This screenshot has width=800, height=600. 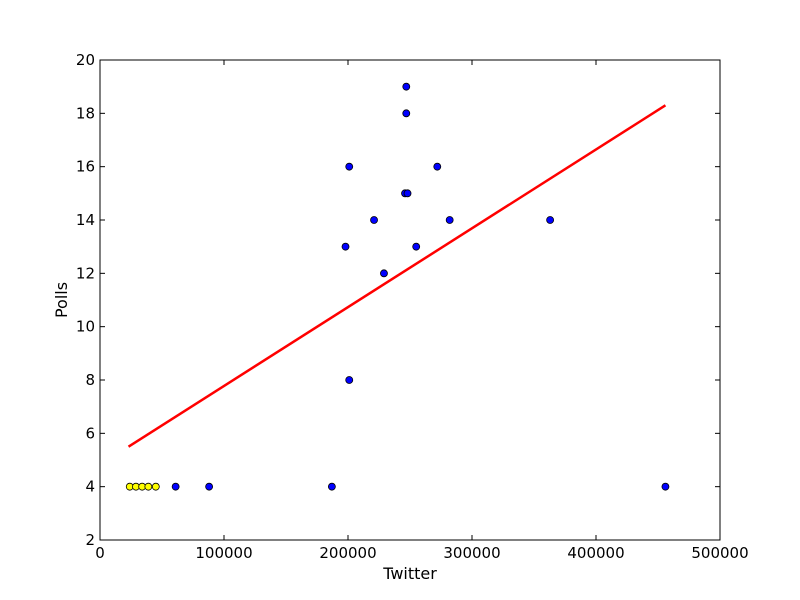 What do you see at coordinates (85, 167) in the screenshot?
I see `y-tick-label: 16` at bounding box center [85, 167].